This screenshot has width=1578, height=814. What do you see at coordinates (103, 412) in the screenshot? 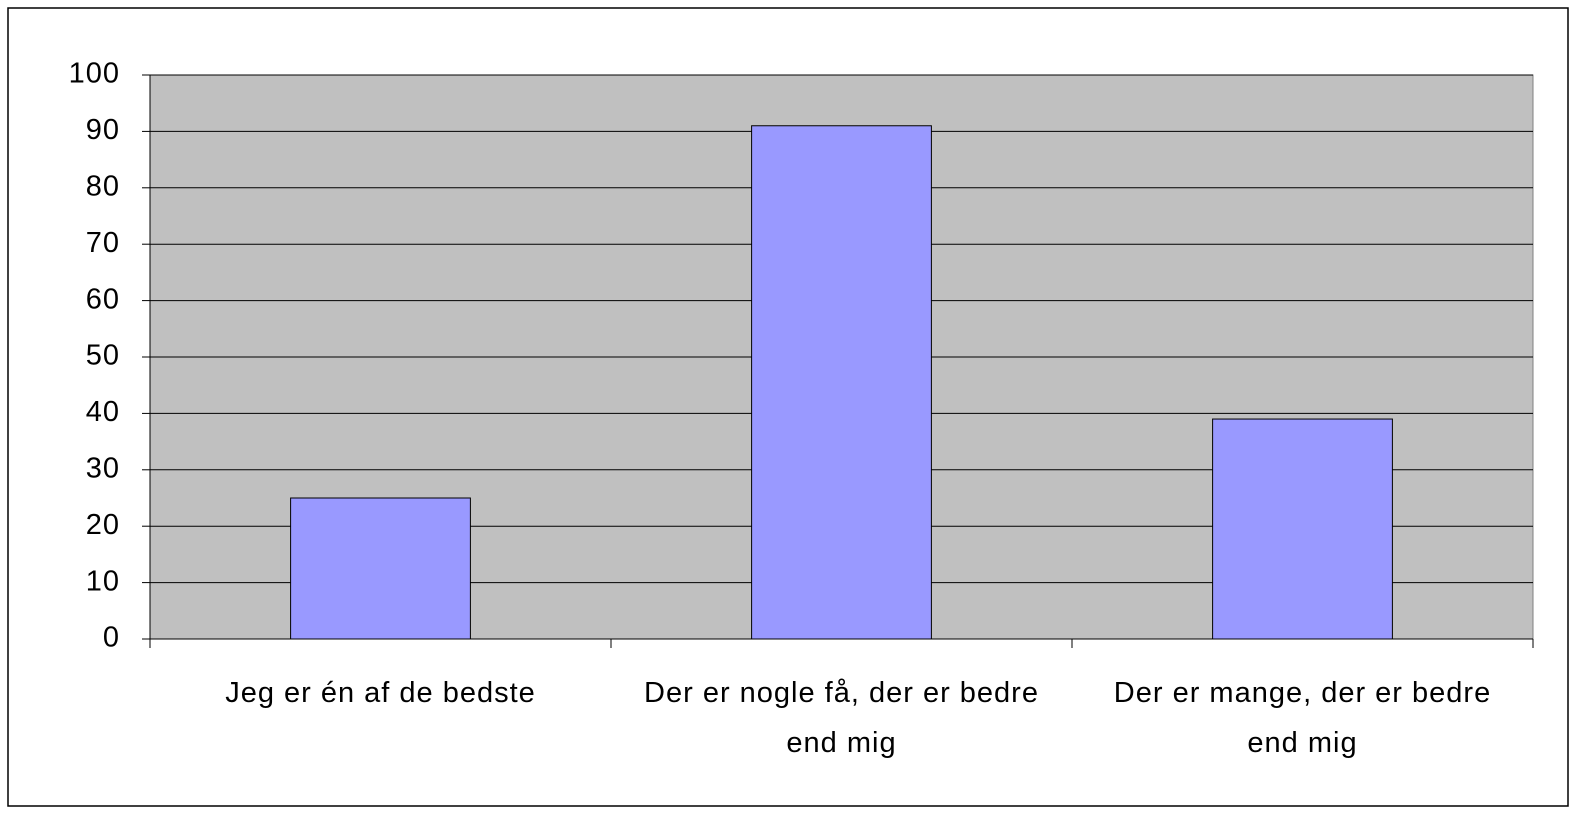
I see `y-tick-label: 40` at bounding box center [103, 412].